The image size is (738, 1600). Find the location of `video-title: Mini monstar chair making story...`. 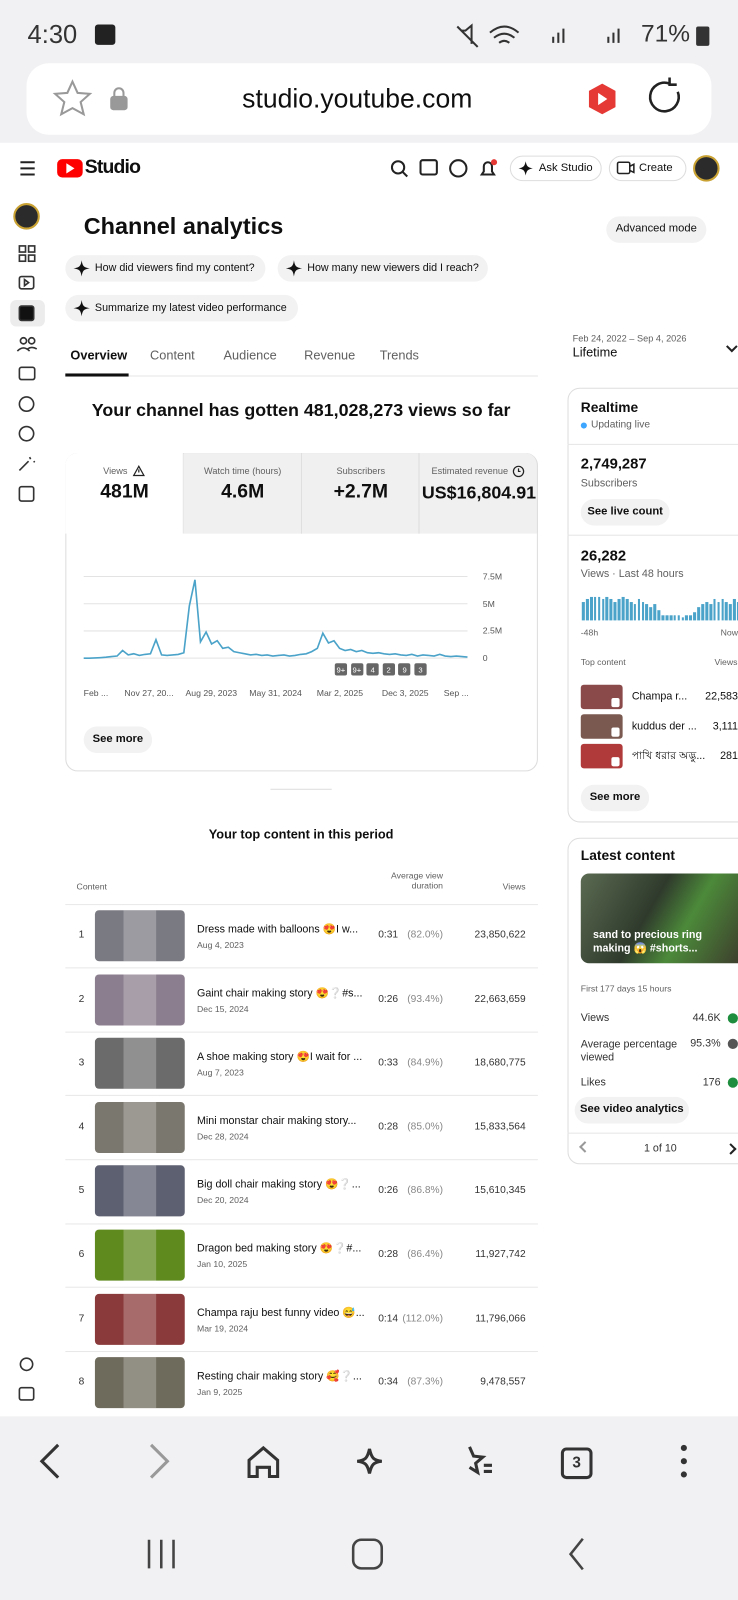

video-title: Mini monstar chair making story... is located at coordinates (276, 1121).